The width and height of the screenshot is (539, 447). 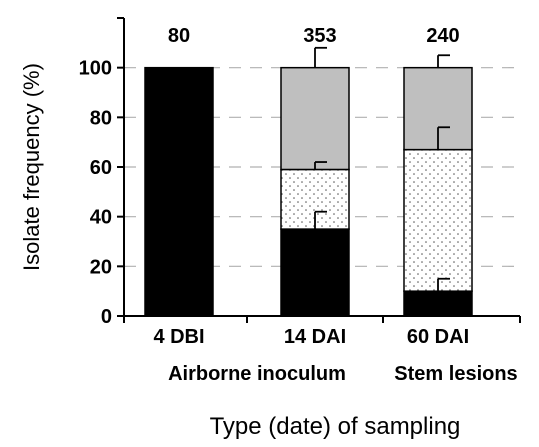 What do you see at coordinates (101, 168) in the screenshot?
I see `y-tick-label-60: 60` at bounding box center [101, 168].